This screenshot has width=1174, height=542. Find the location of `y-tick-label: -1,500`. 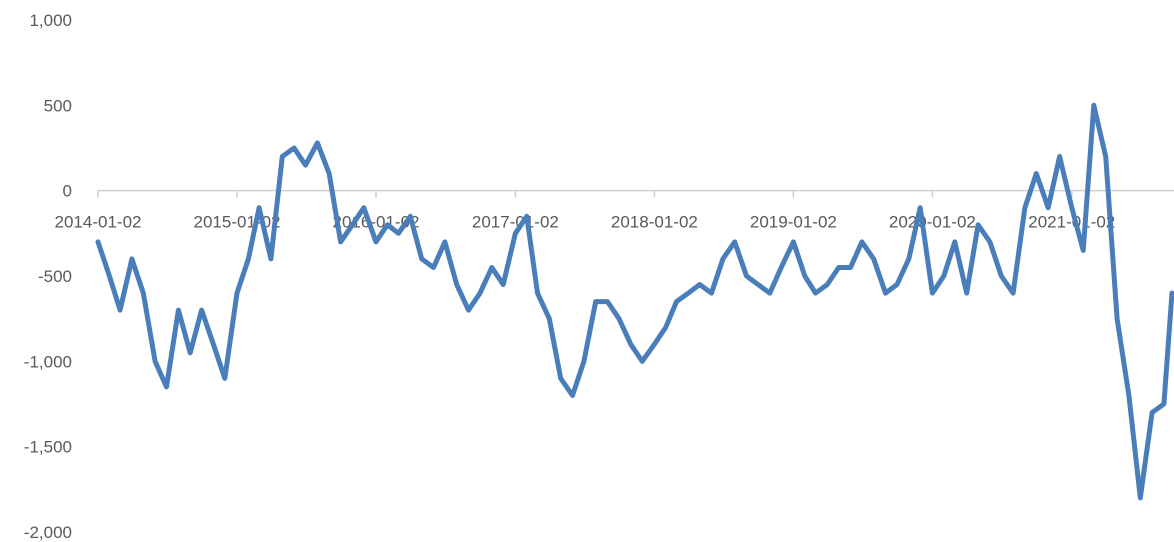

y-tick-label: -1,500 is located at coordinates (48, 447).